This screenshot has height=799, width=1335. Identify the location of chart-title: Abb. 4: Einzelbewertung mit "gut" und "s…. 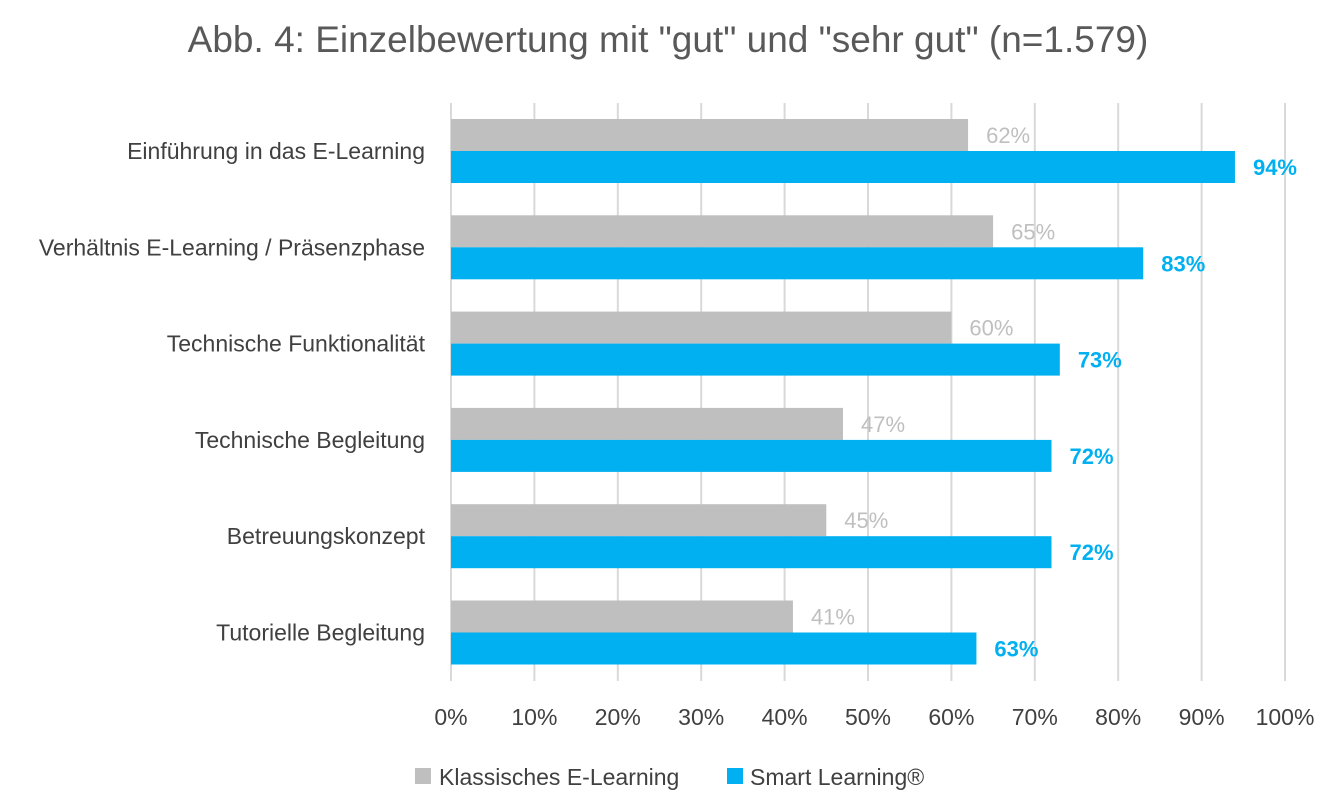
(668, 39).